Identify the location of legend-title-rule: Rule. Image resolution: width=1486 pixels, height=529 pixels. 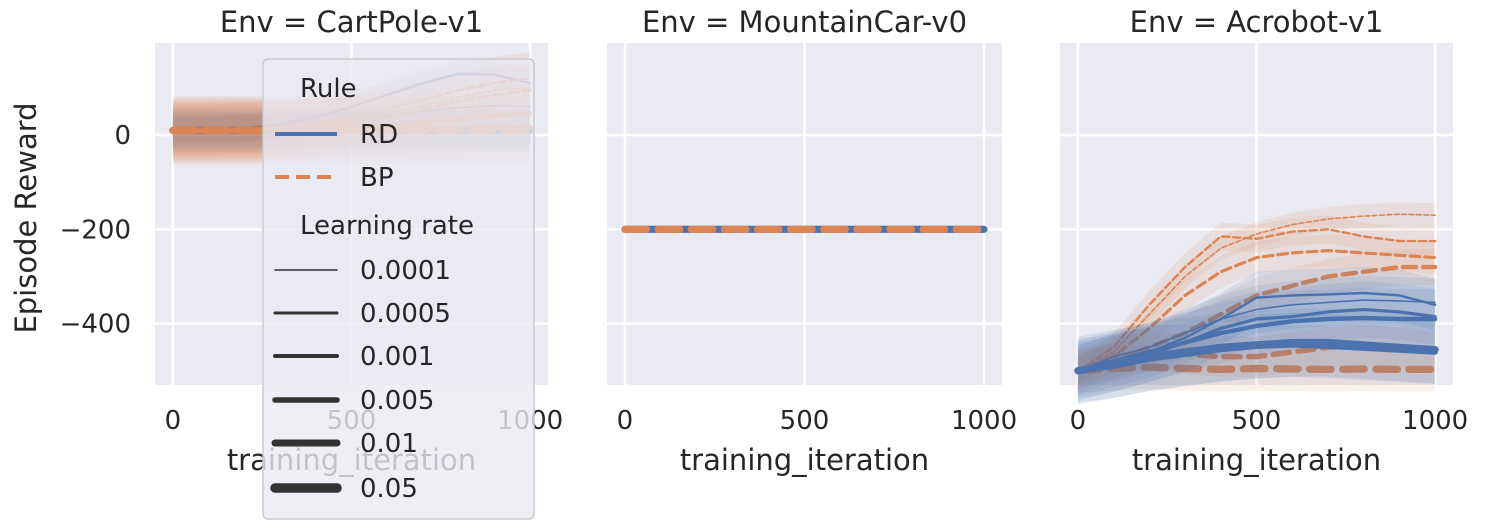
(328, 89).